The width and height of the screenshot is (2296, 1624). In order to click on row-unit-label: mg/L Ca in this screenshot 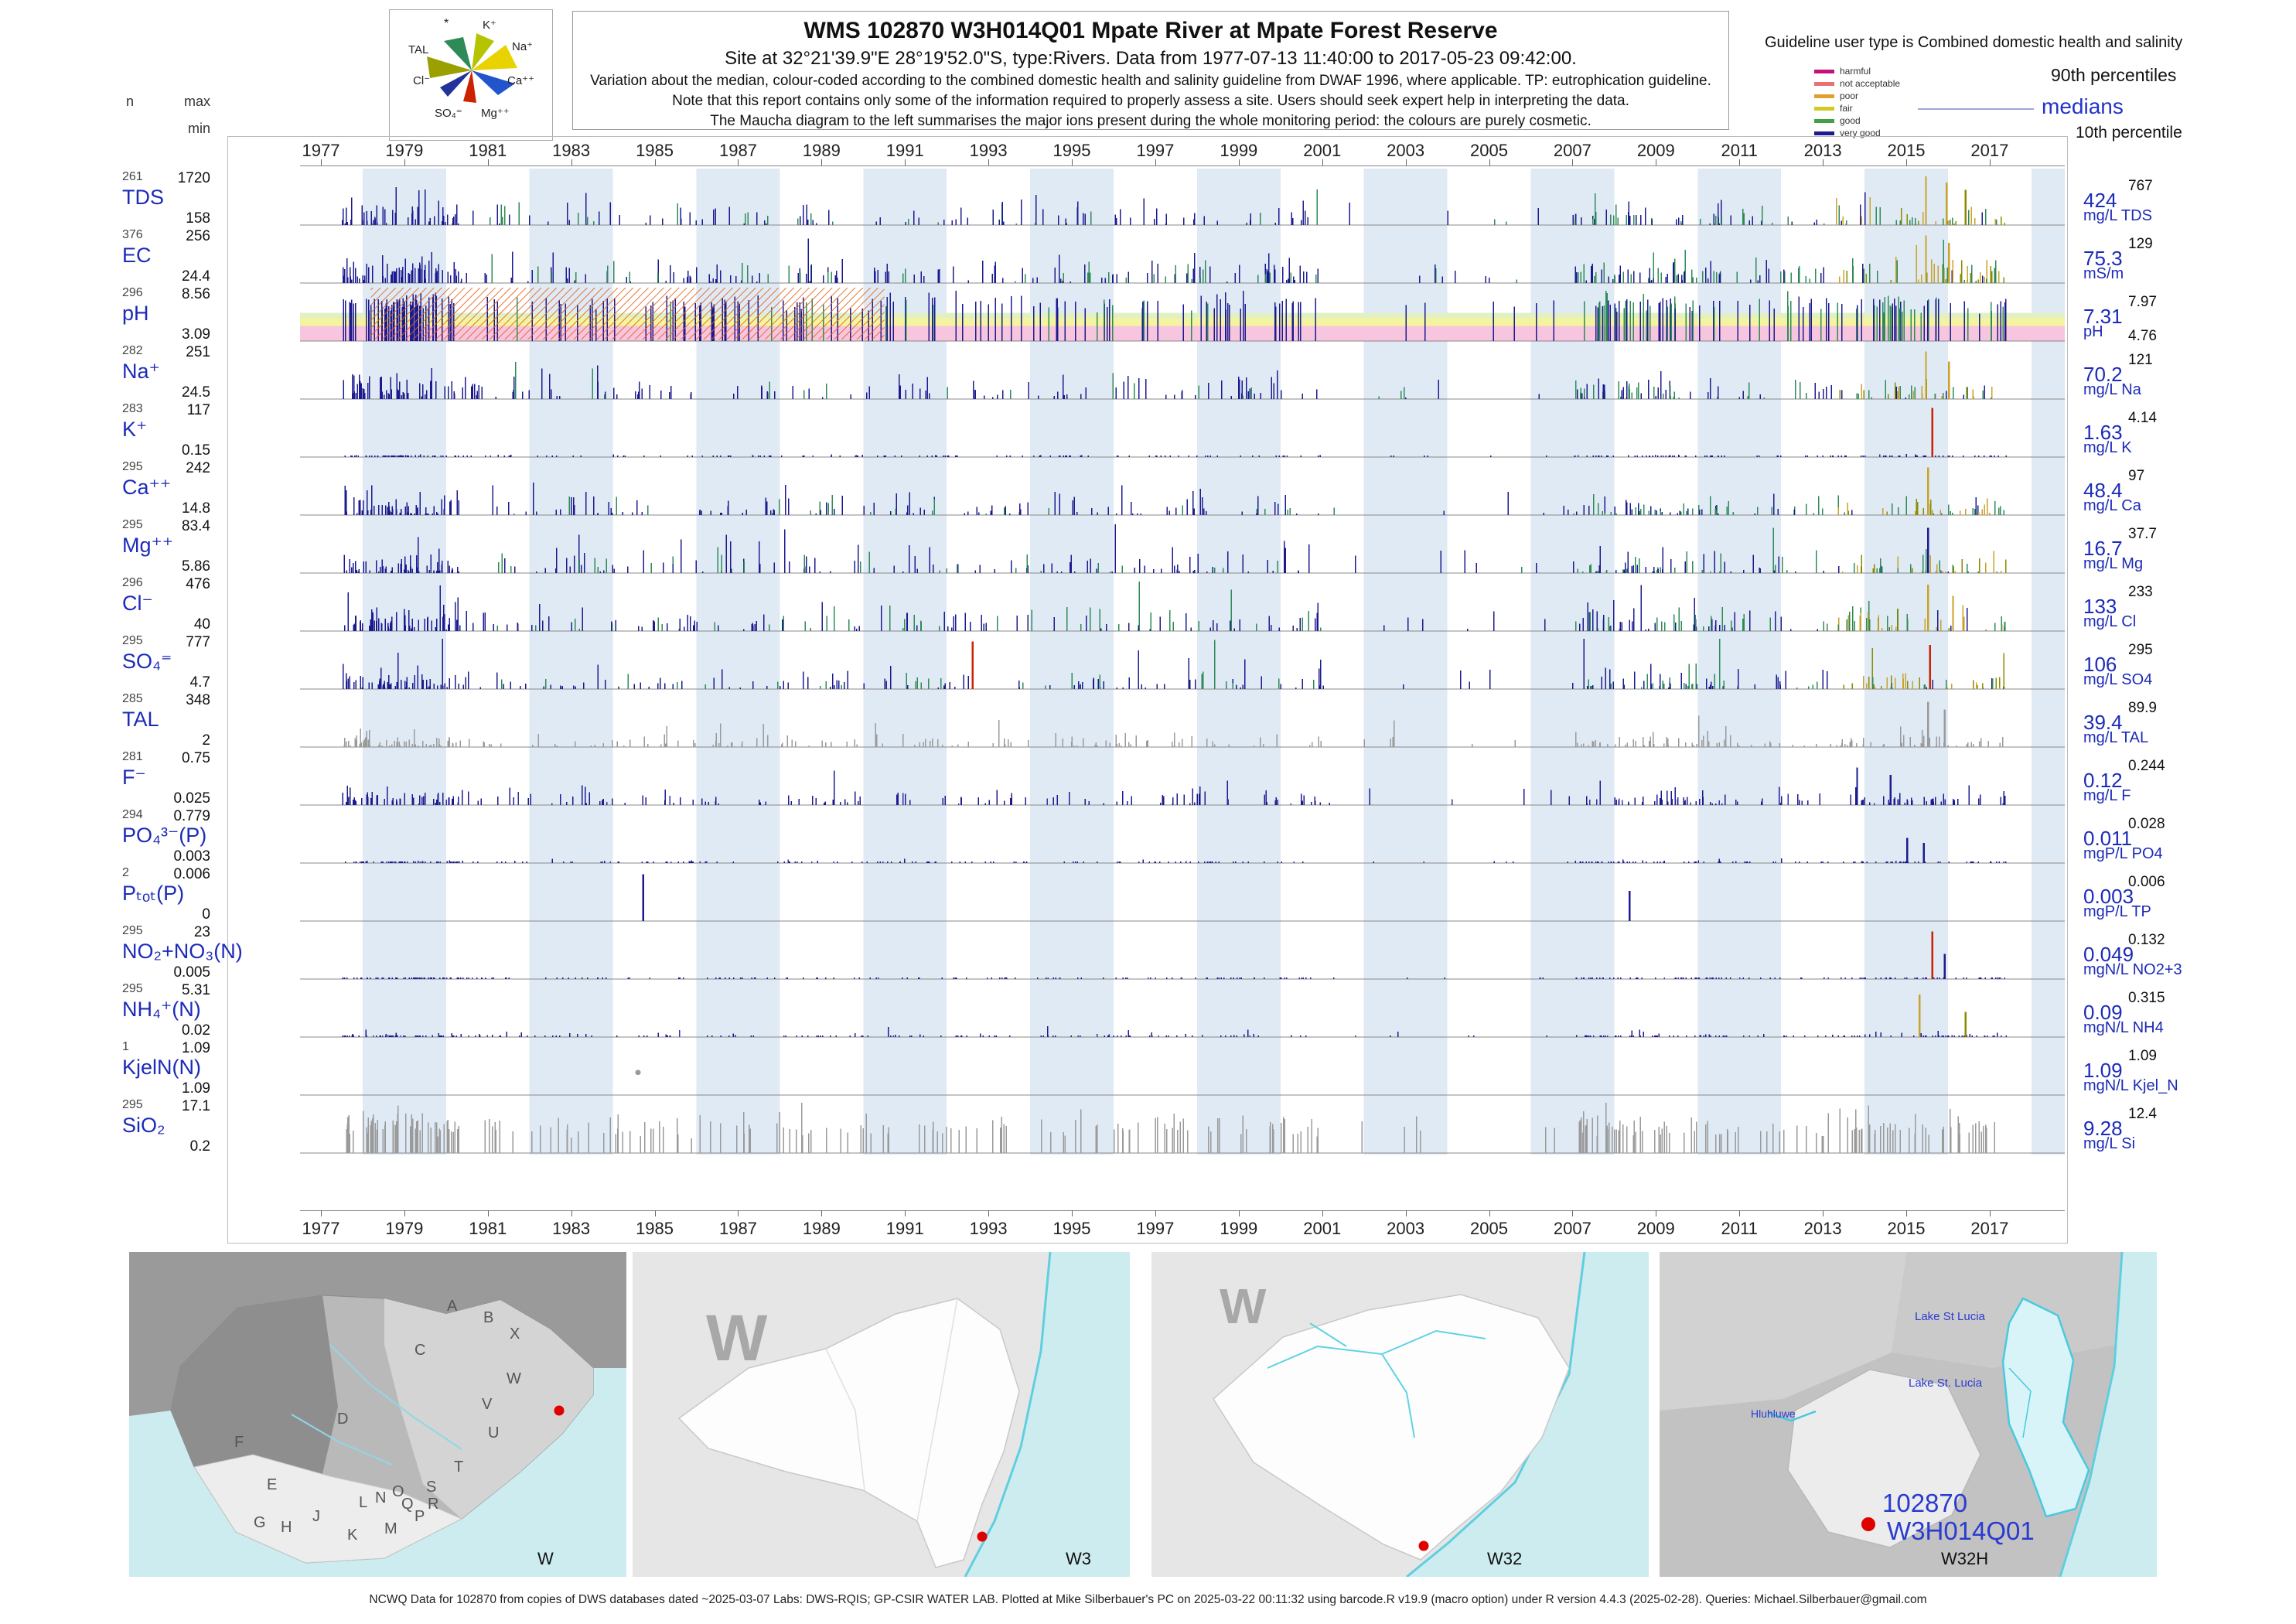, I will do `click(2112, 505)`.